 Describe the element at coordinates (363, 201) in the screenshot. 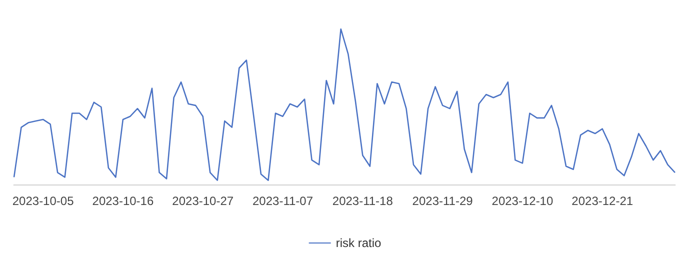

I see `x-tick-label: 2023-11-18` at that location.